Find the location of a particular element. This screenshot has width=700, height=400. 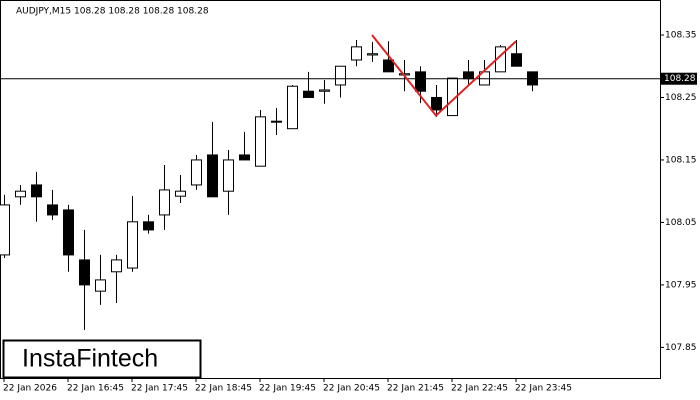

x-tick-label: 22 Jan 22:45 is located at coordinates (479, 389).